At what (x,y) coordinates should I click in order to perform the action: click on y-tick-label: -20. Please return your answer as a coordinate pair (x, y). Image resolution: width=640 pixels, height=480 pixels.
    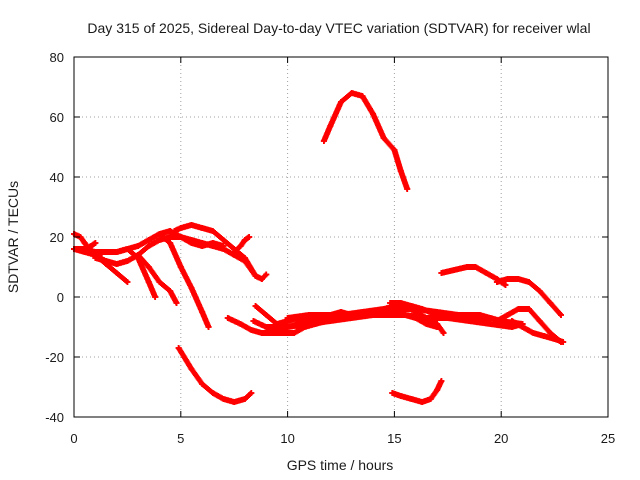
    Looking at the image, I should click on (54, 357).